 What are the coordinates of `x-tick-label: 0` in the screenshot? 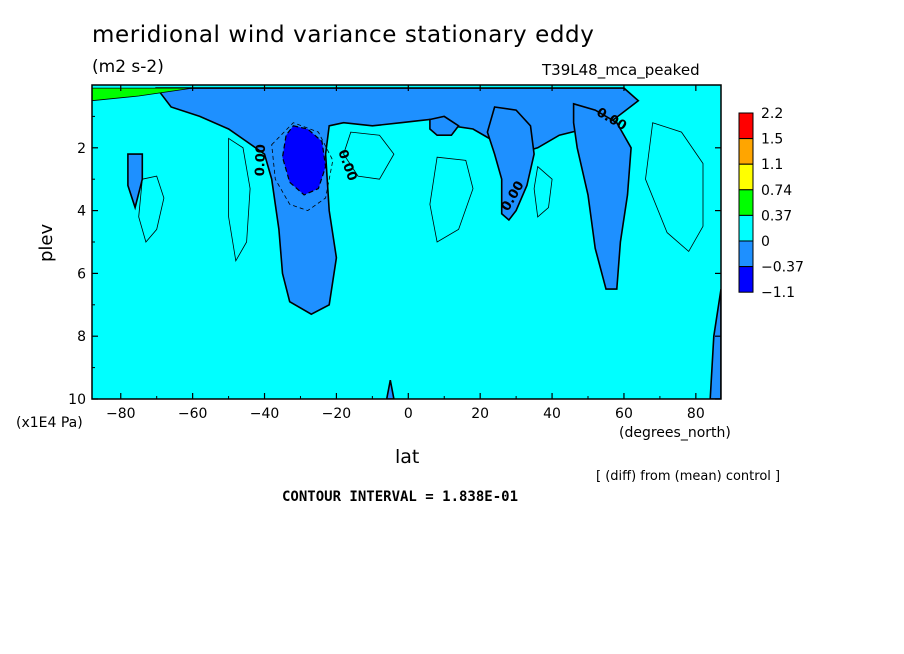 It's located at (408, 414).